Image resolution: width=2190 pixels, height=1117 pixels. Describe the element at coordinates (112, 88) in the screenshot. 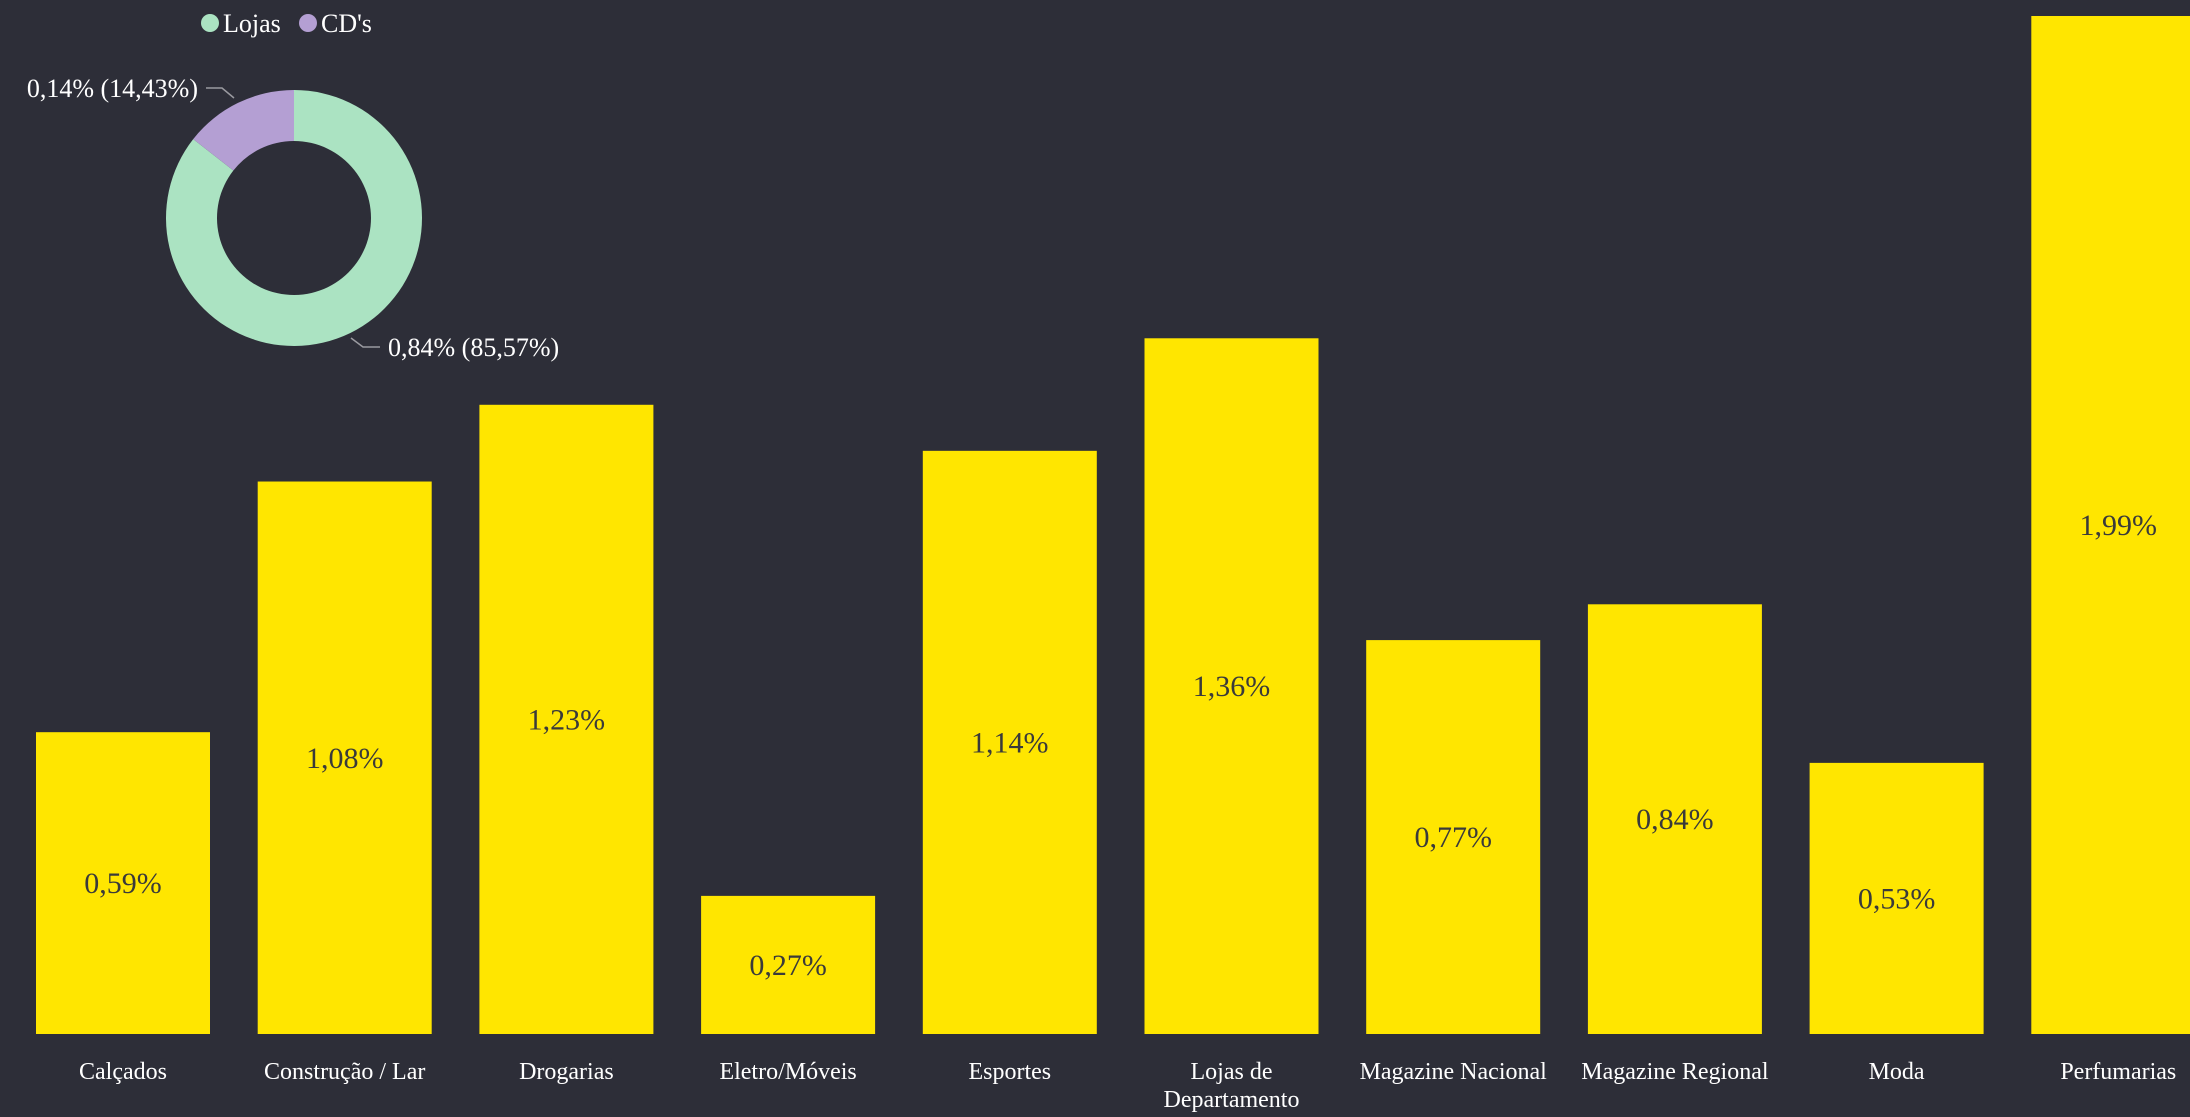

I see `donut-label-cds: 0,14% (14,43%)` at that location.